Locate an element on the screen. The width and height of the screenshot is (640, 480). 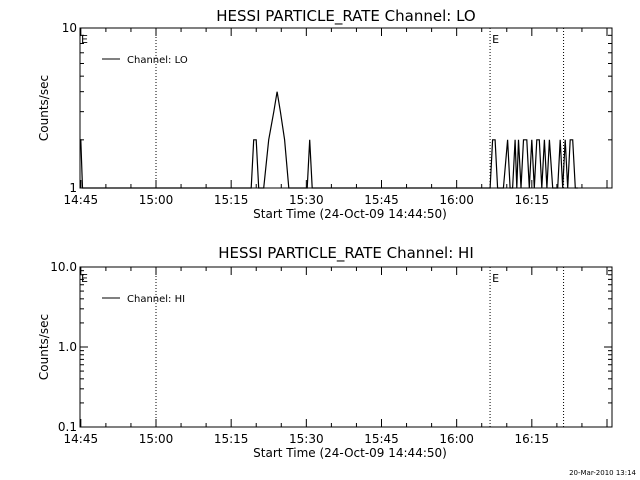
legend-label: Channel: HI is located at coordinates (156, 299).